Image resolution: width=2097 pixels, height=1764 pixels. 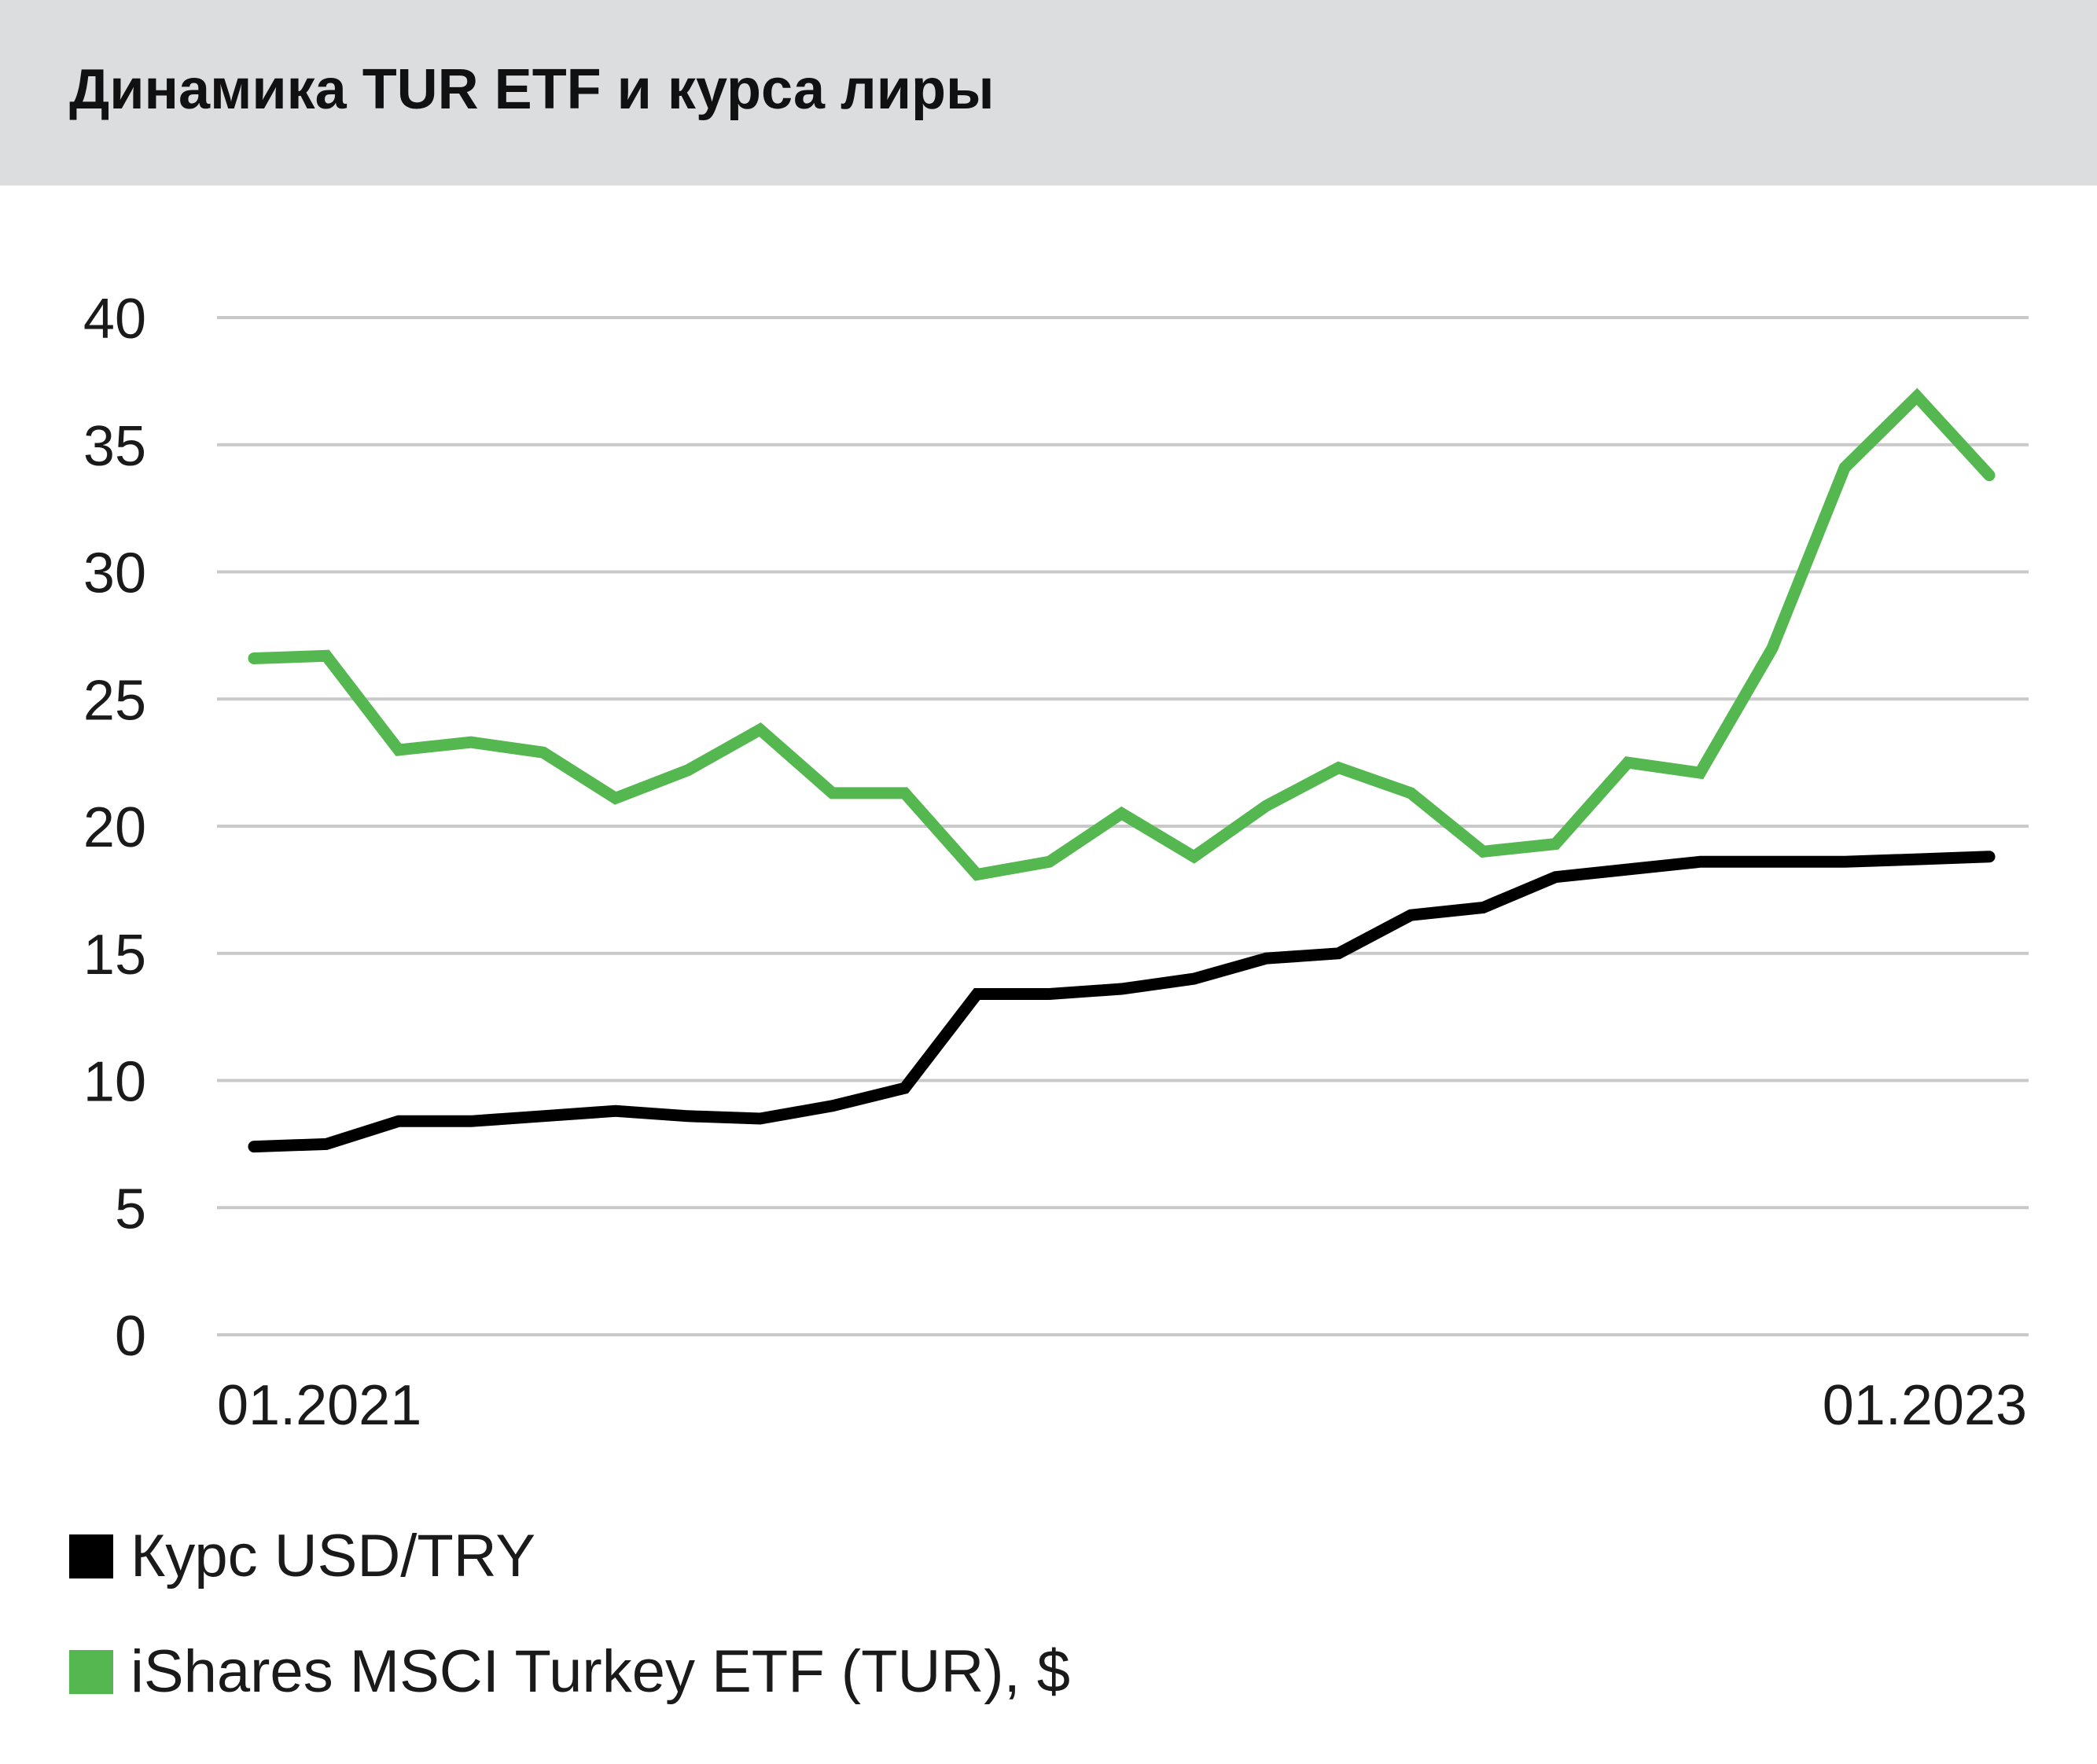 I want to click on legend-item-tur-etf: iShares MSCI Turkey ETF (TUR), $, so click(x=569, y=1672).